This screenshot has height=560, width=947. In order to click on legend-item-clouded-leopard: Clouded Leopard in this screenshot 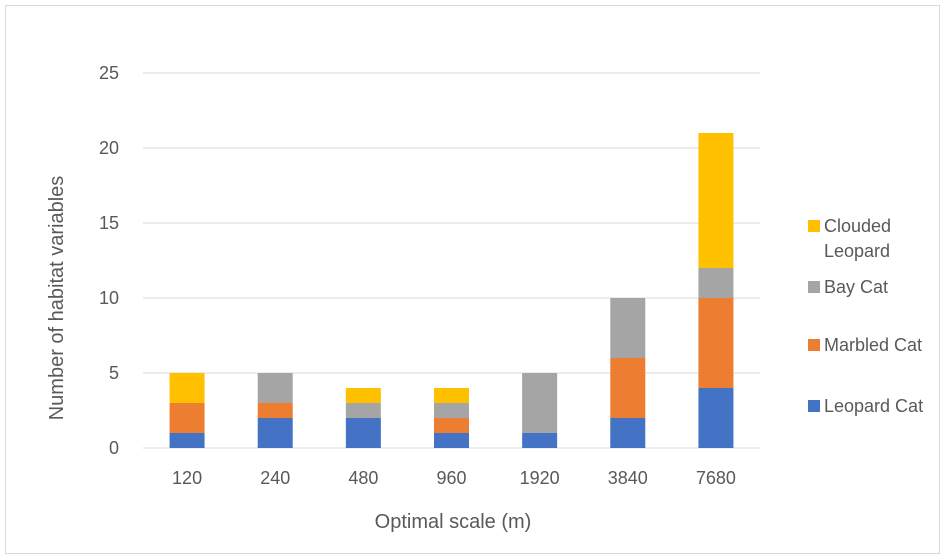, I will do `click(849, 238)`.